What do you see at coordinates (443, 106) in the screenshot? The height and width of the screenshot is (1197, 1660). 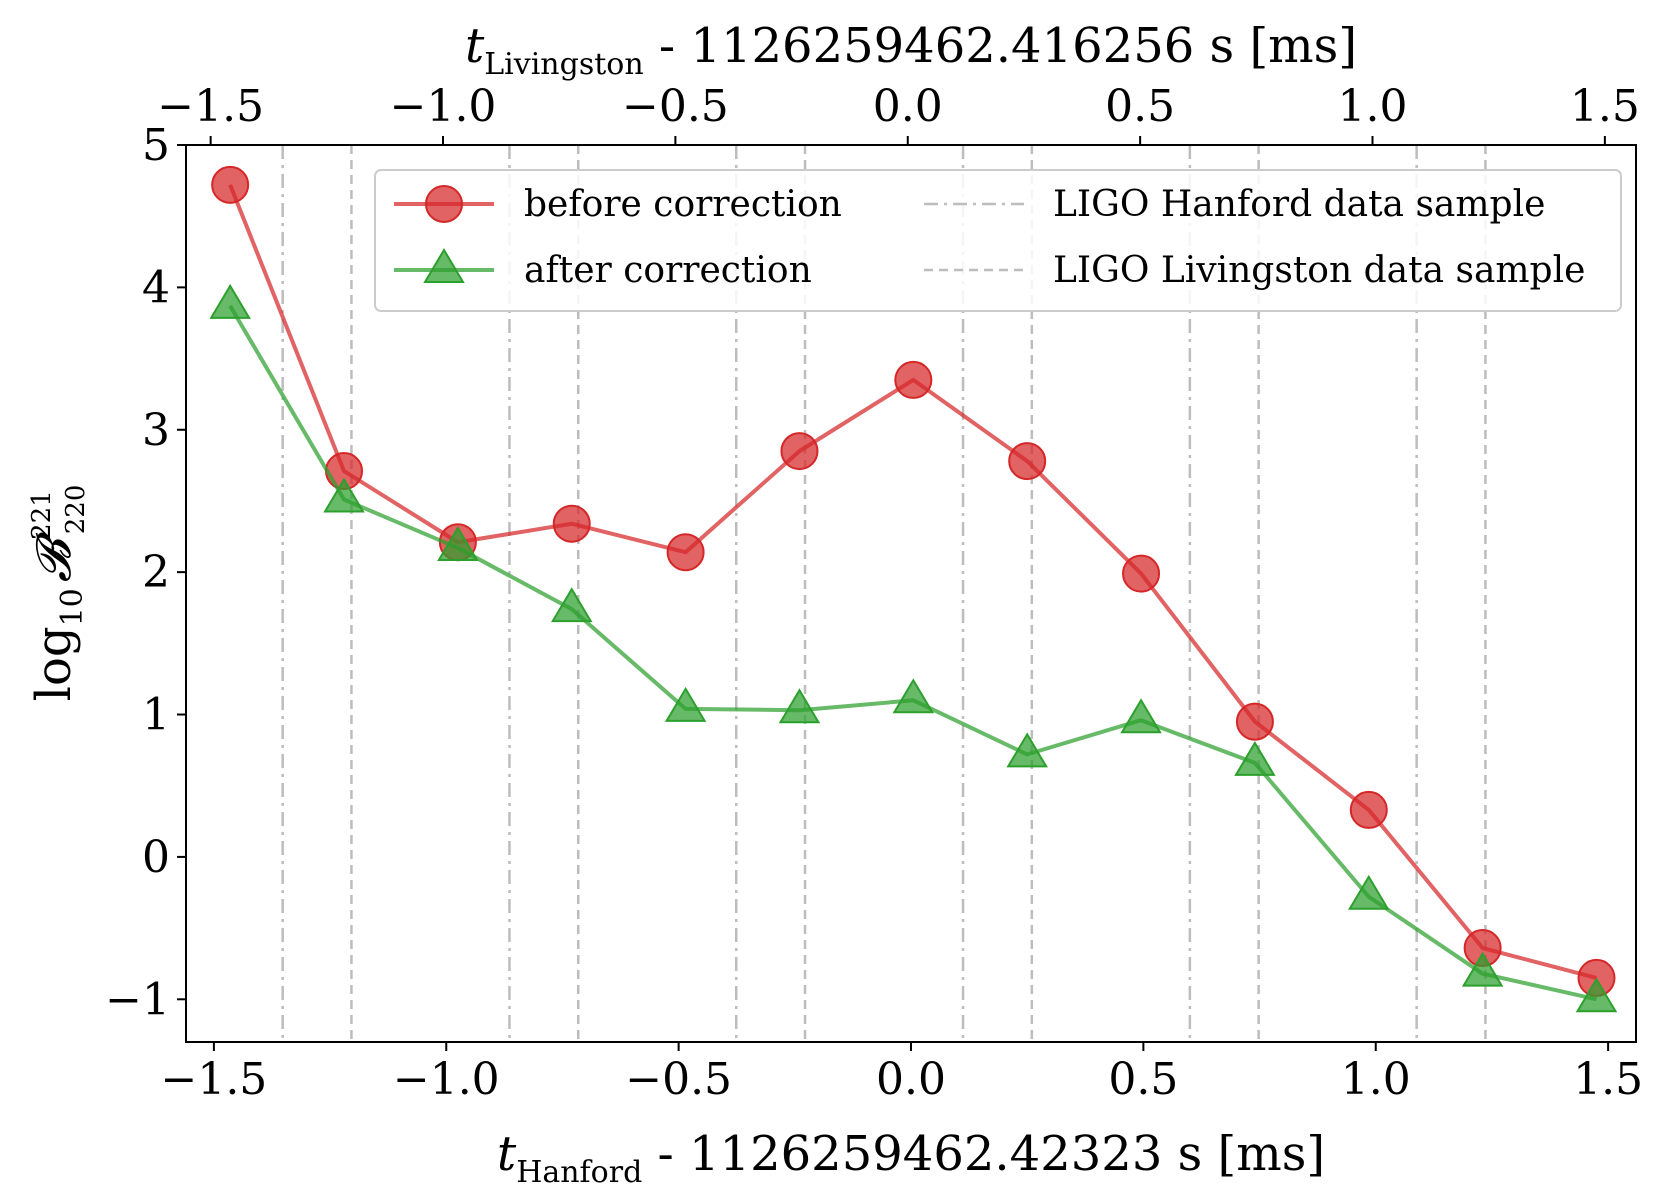 I see `top-x-tick-label: −1.0` at bounding box center [443, 106].